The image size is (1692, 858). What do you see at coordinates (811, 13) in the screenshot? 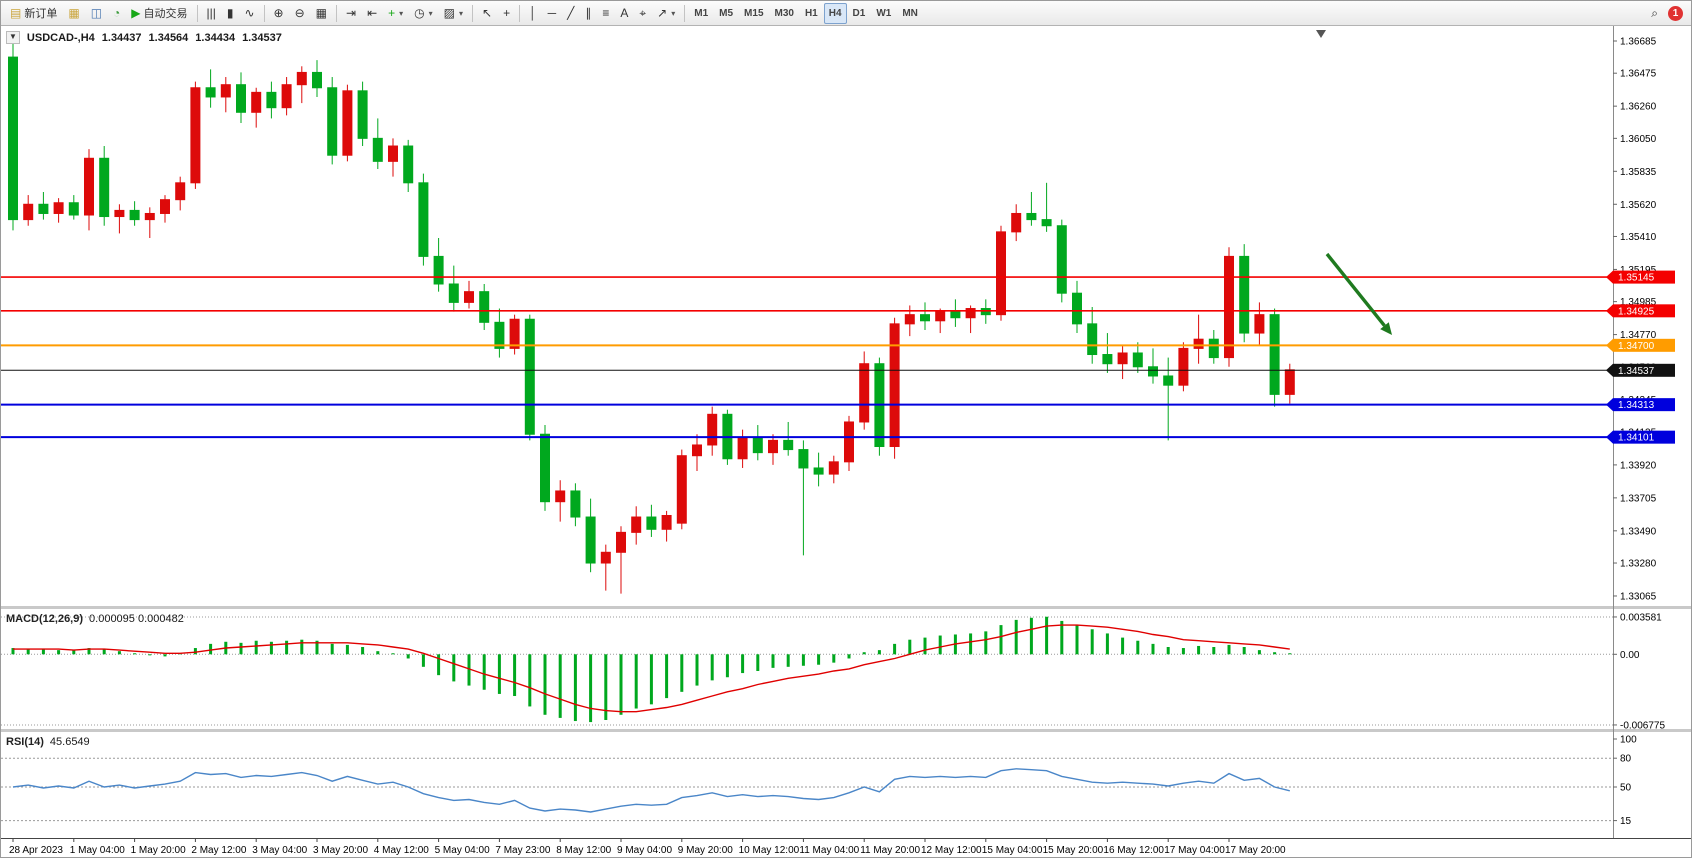
I see `timeframe-h1-button: H1` at bounding box center [811, 13].